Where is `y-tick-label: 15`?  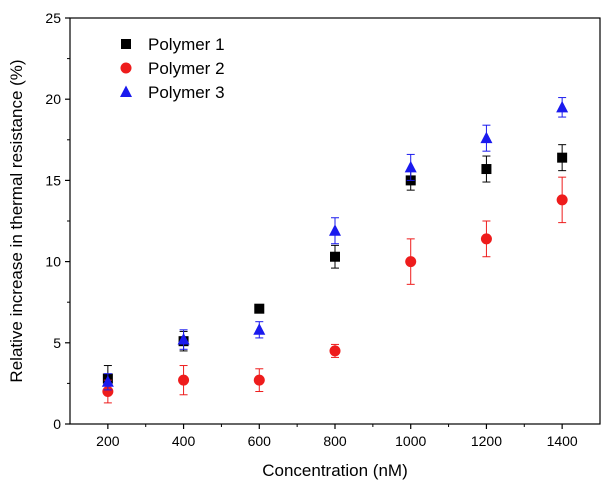 y-tick-label: 15 is located at coordinates (53, 180).